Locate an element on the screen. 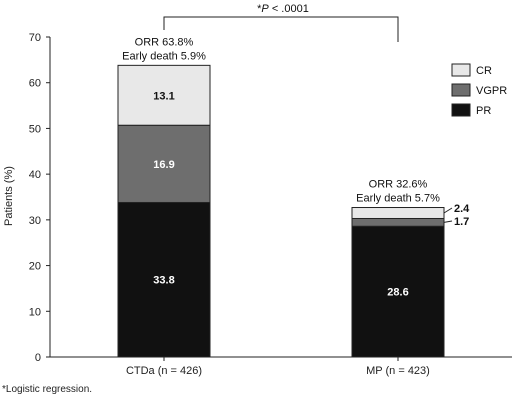 The height and width of the screenshot is (401, 520). y-axis-label: Patients (%) is located at coordinates (9, 196).